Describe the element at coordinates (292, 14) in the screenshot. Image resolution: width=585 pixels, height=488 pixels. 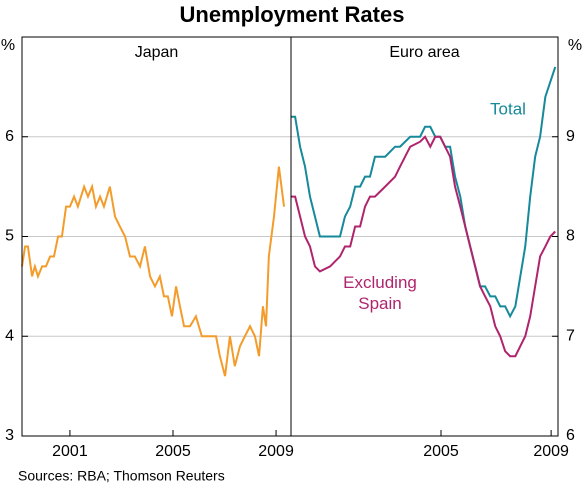
I see `chart-title: Unemployment Rates` at that location.